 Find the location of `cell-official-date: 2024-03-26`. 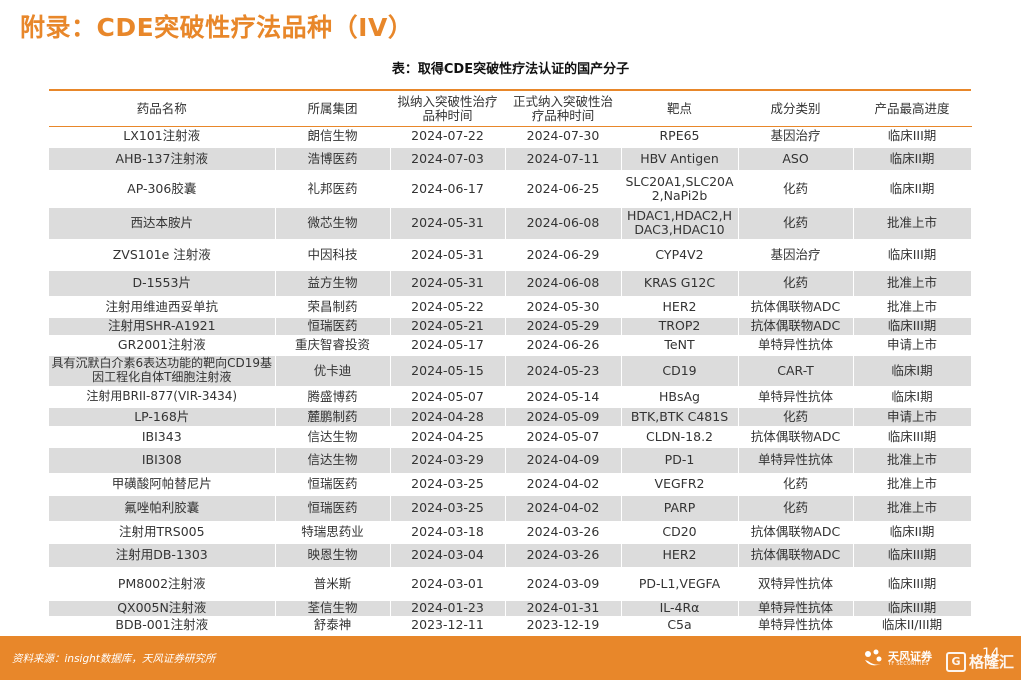

cell-official-date: 2024-03-26 is located at coordinates (563, 532).